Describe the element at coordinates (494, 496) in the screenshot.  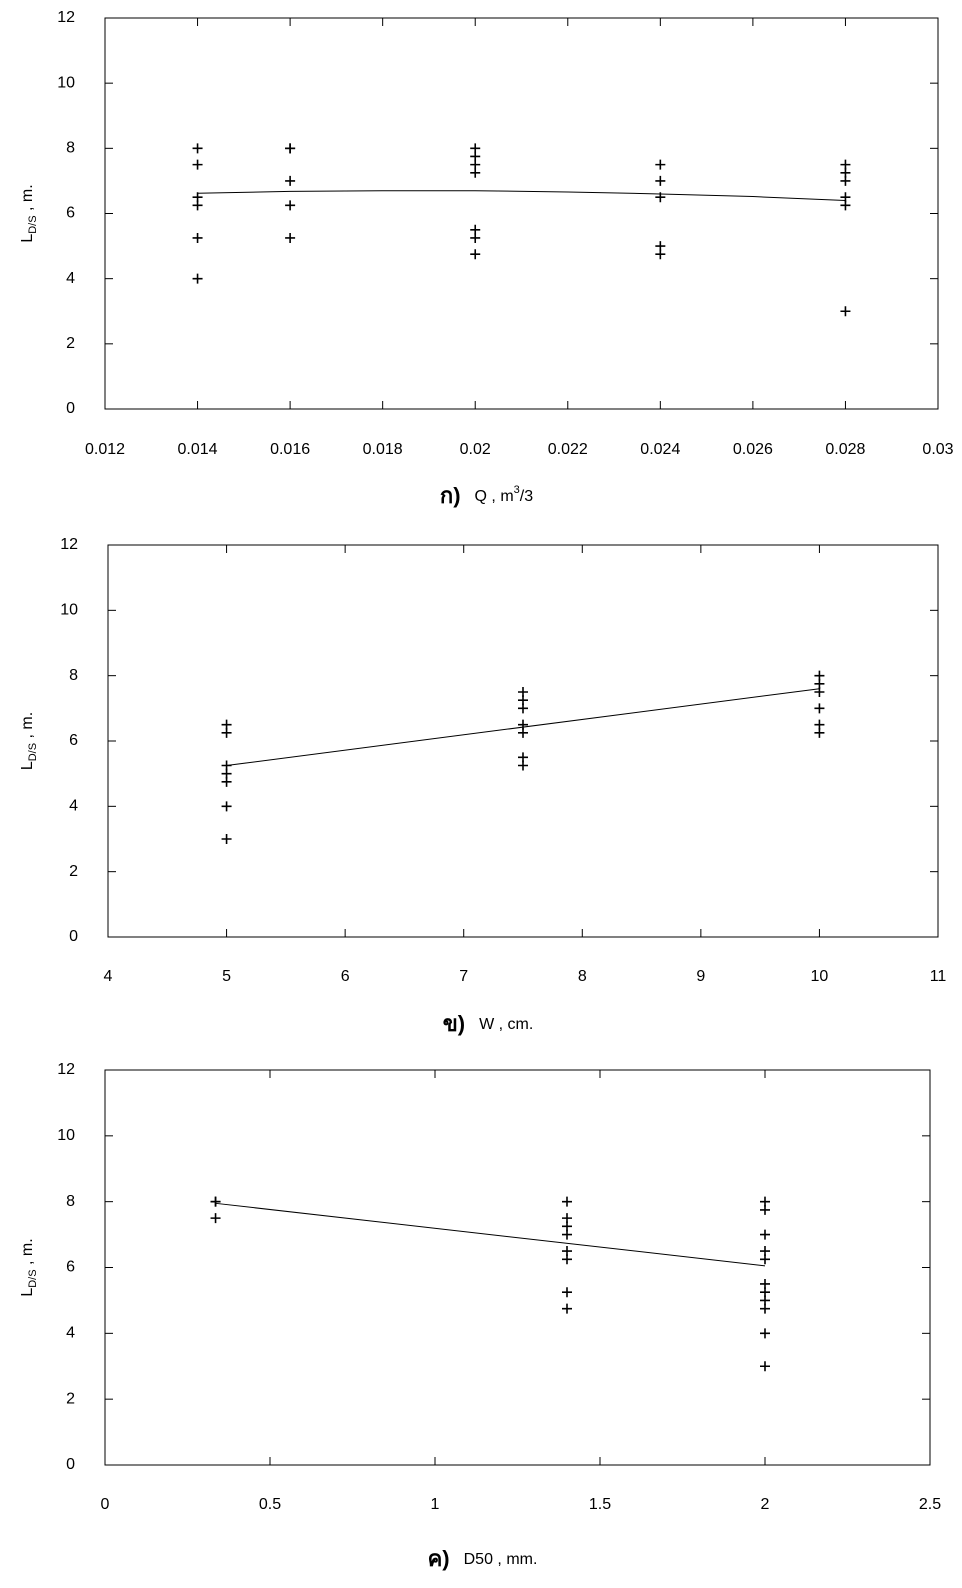
I see `x-label: Q , m` at that location.